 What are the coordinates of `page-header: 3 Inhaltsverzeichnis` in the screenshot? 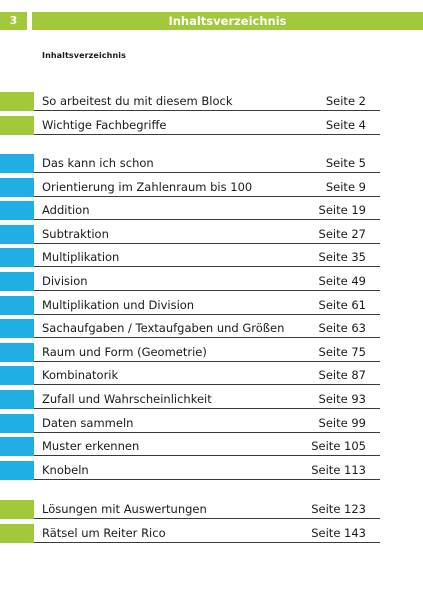 It's located at (211, 21).